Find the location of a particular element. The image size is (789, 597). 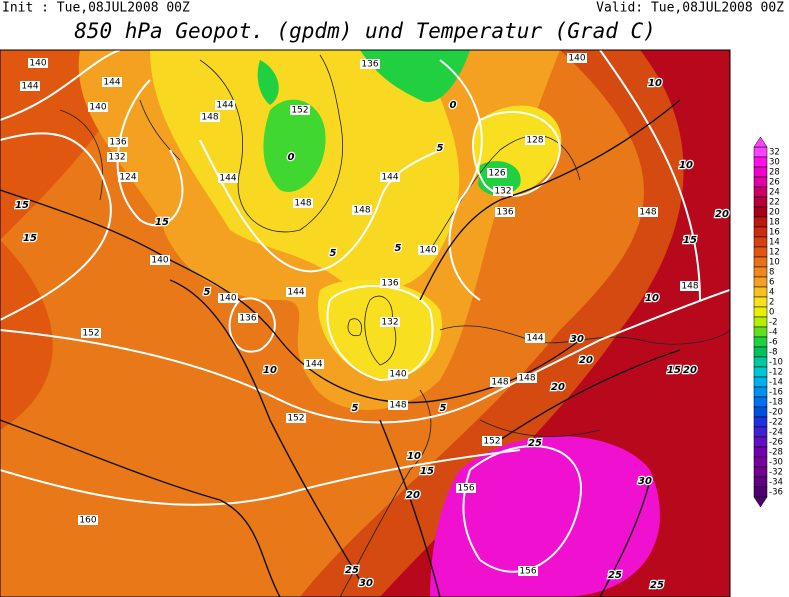

geopotential-label: 126 is located at coordinates (496, 174).